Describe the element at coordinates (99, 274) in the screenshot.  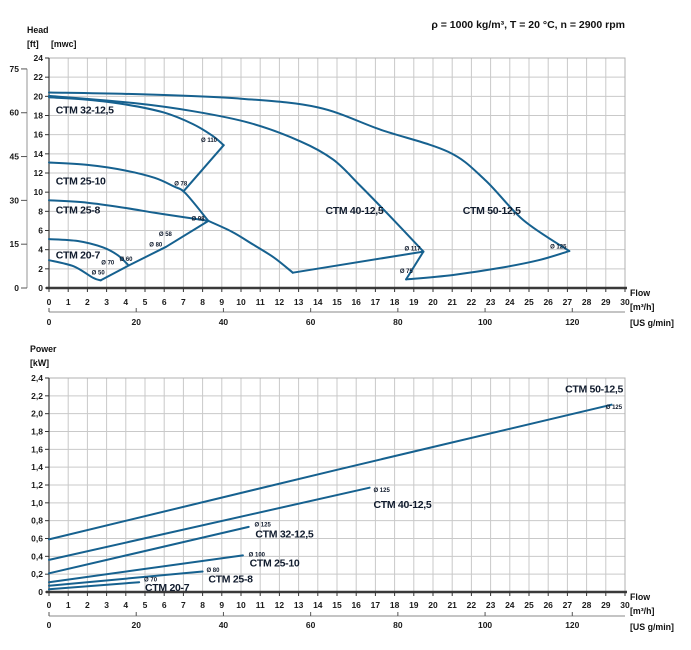
I see `diameter-label: Ø 50` at that location.